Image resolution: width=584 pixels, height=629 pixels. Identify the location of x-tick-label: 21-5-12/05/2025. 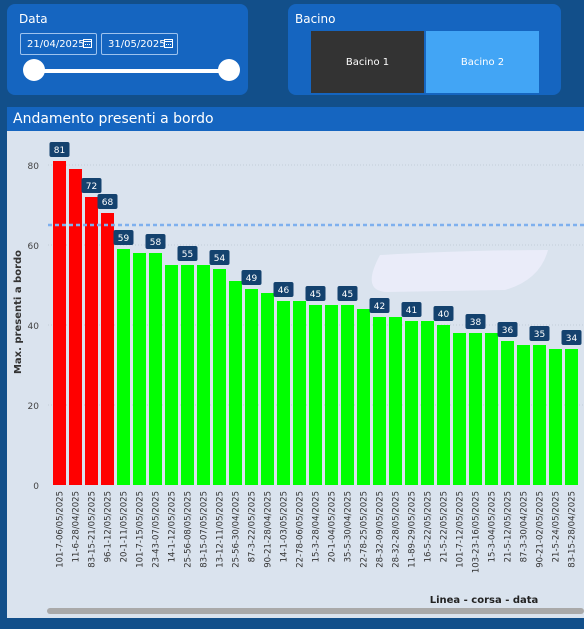
(509, 526).